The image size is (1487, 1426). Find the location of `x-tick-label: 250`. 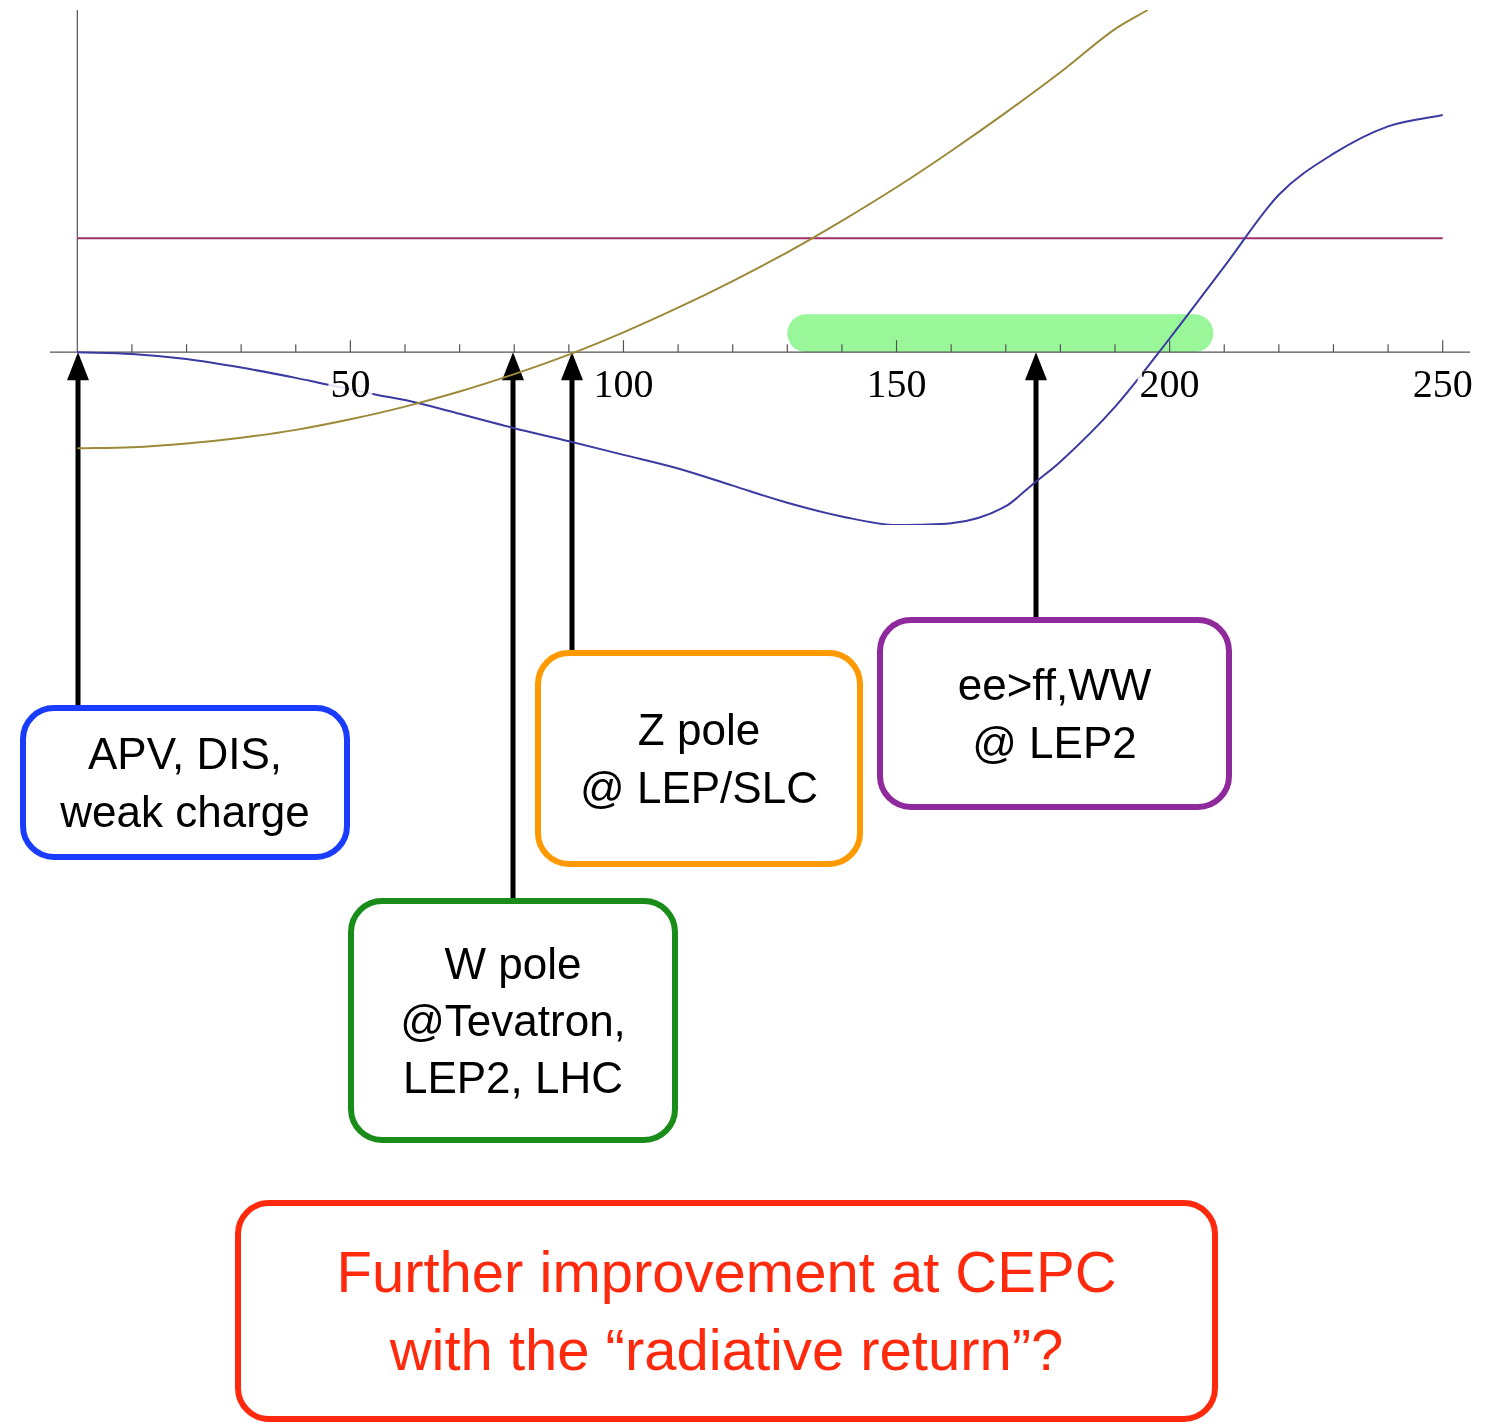

x-tick-label: 250 is located at coordinates (1442, 383).